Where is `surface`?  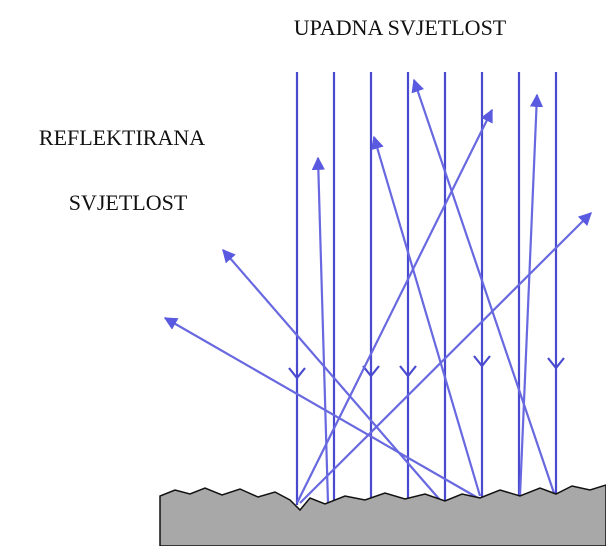
surface is located at coordinates (382, 515).